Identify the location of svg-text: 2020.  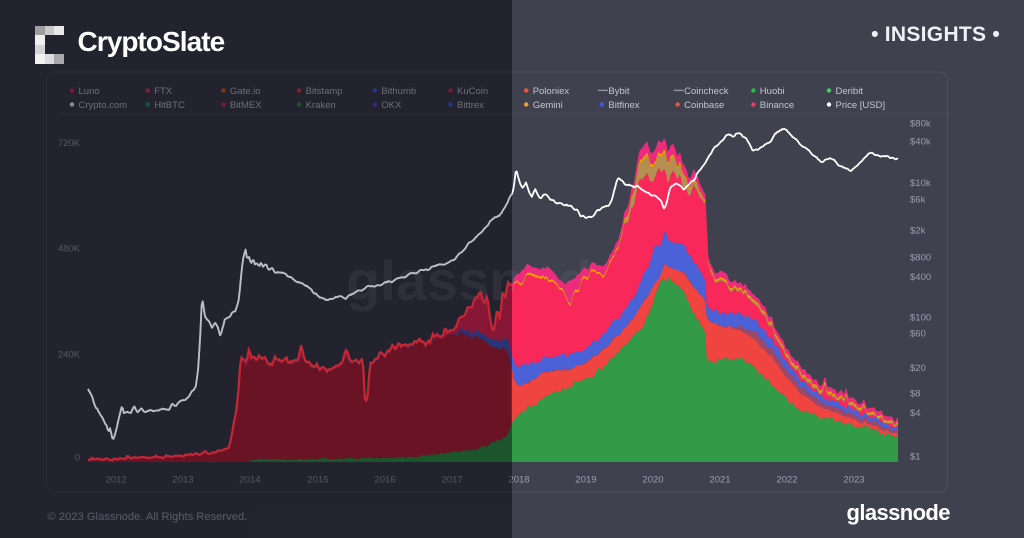
(652, 480).